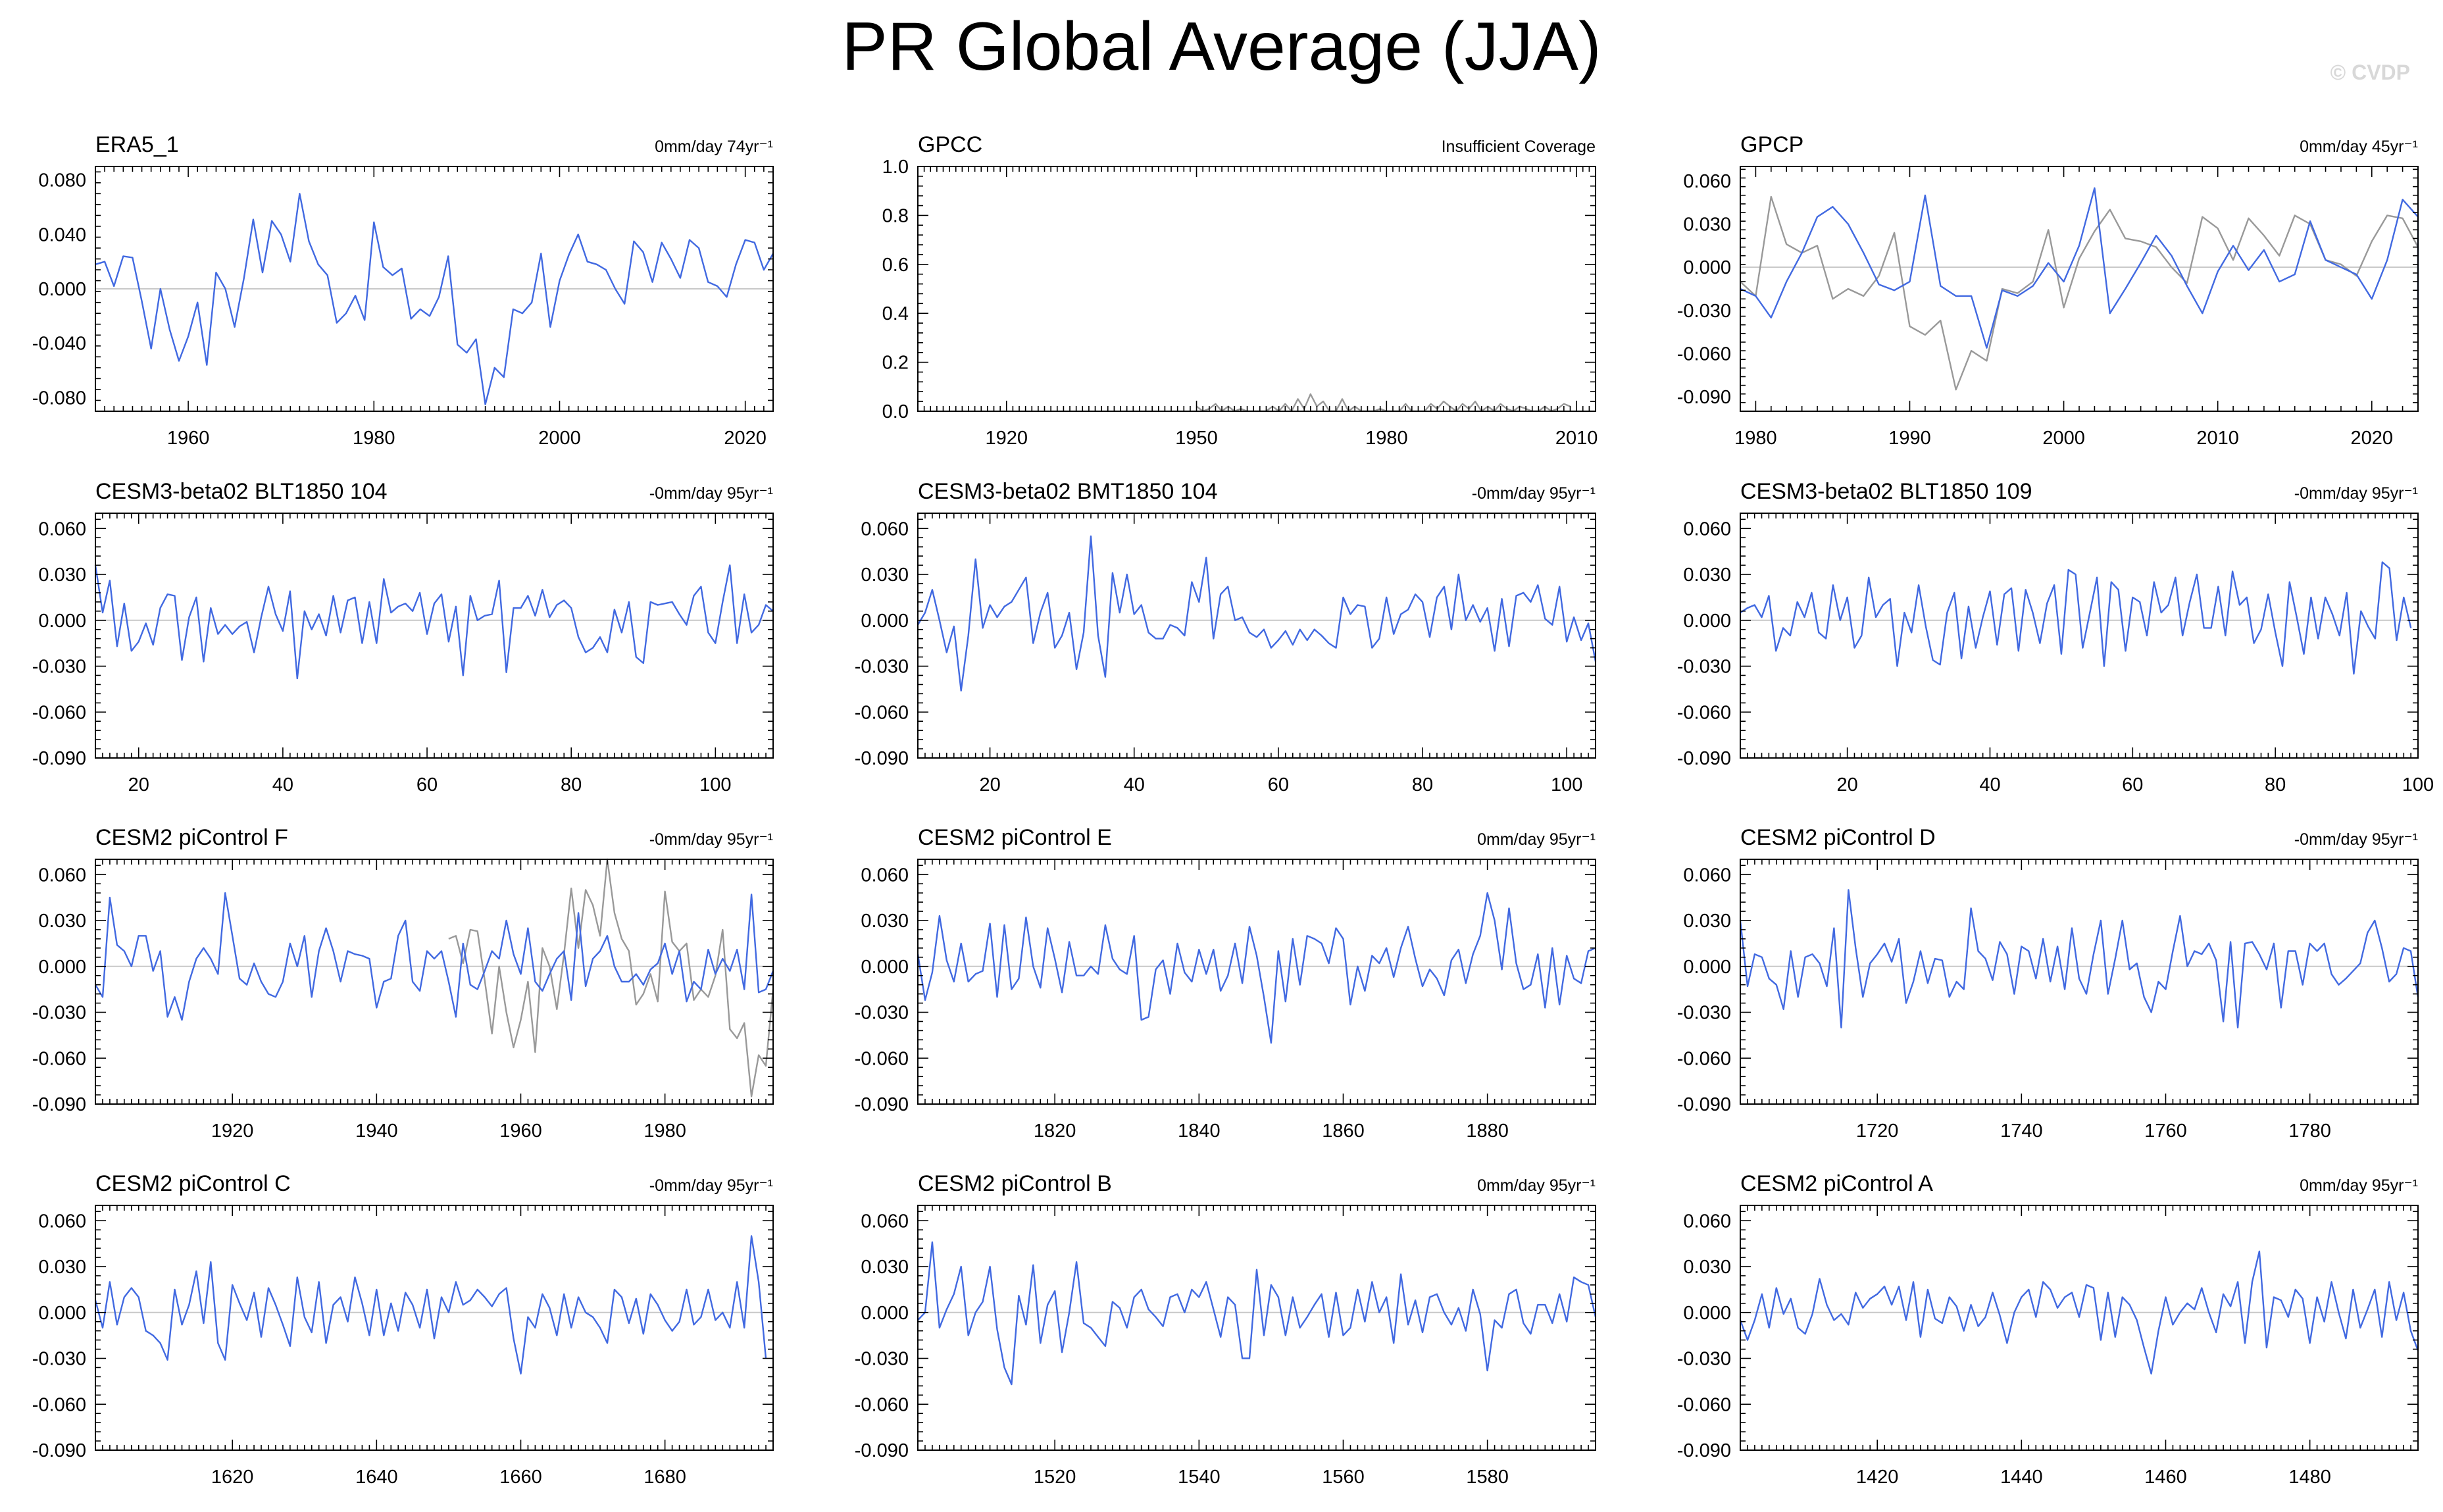 The width and height of the screenshot is (2443, 1512). Describe the element at coordinates (193, 1183) in the screenshot. I see `chart-title: CESM2 piControl C` at that location.